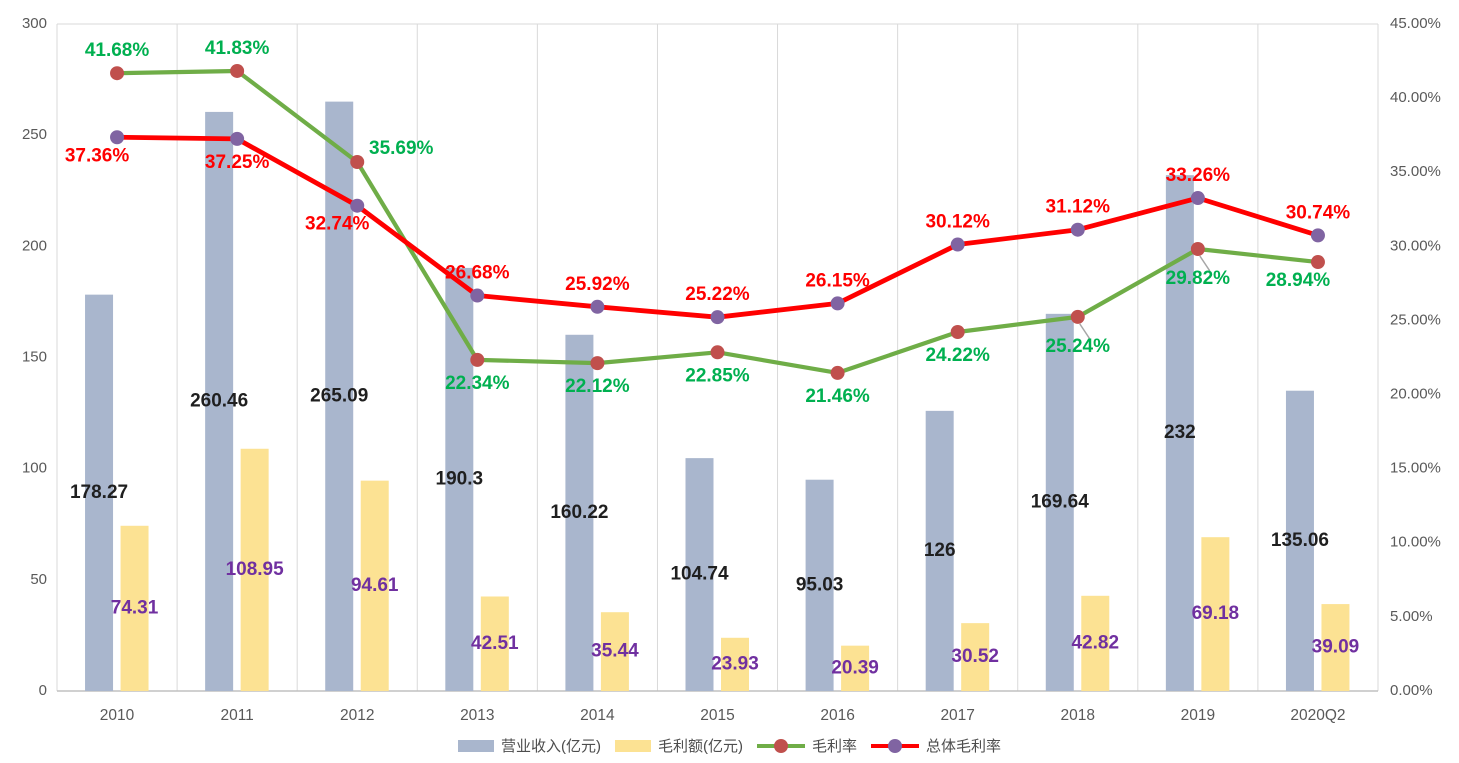  What do you see at coordinates (1180, 432) in the screenshot?
I see `bar-data-label: 232` at bounding box center [1180, 432].